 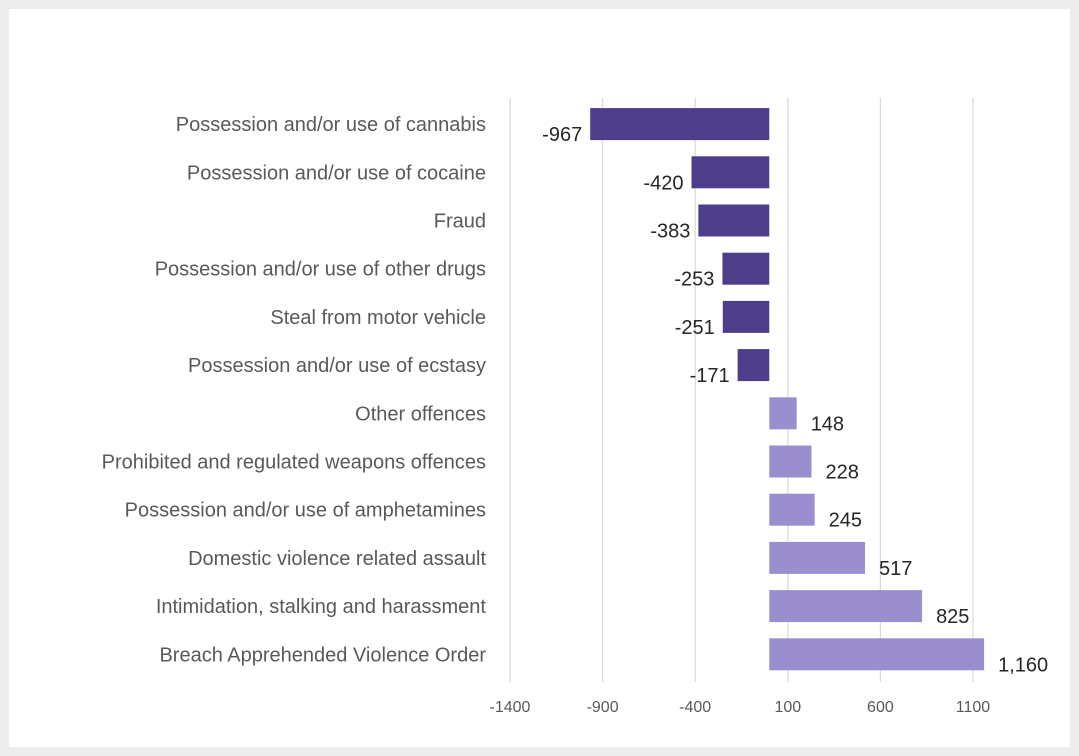 I want to click on category-label: Other offences, so click(x=420, y=414).